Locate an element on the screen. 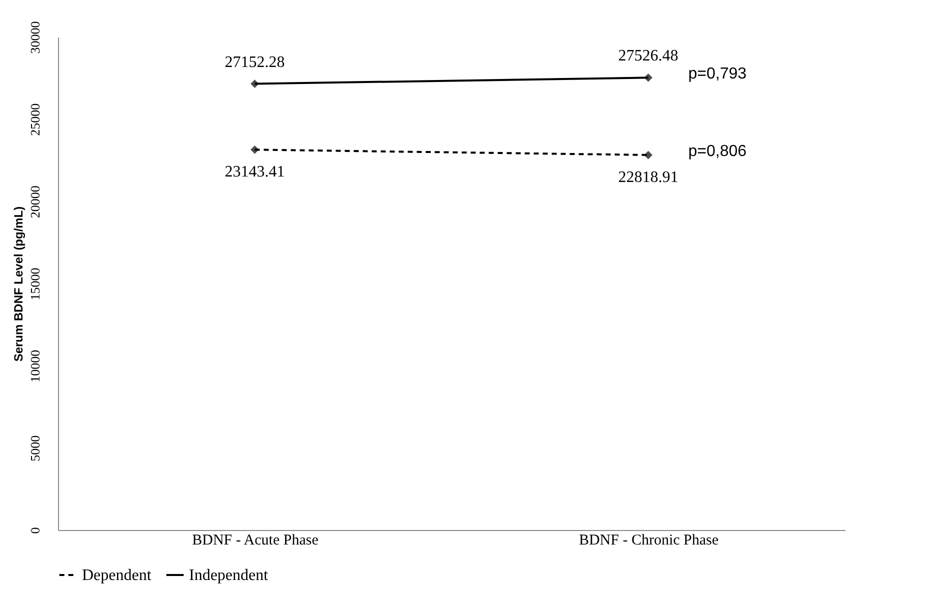 The width and height of the screenshot is (925, 613). y-tick-label: 15000 is located at coordinates (35, 284).